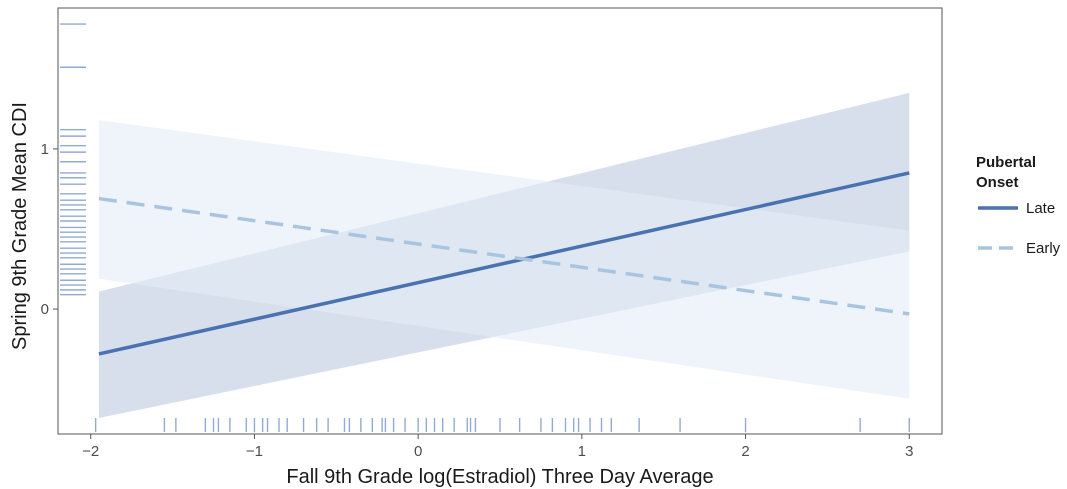  What do you see at coordinates (1043, 248) in the screenshot?
I see `legend-label-early: Early` at bounding box center [1043, 248].